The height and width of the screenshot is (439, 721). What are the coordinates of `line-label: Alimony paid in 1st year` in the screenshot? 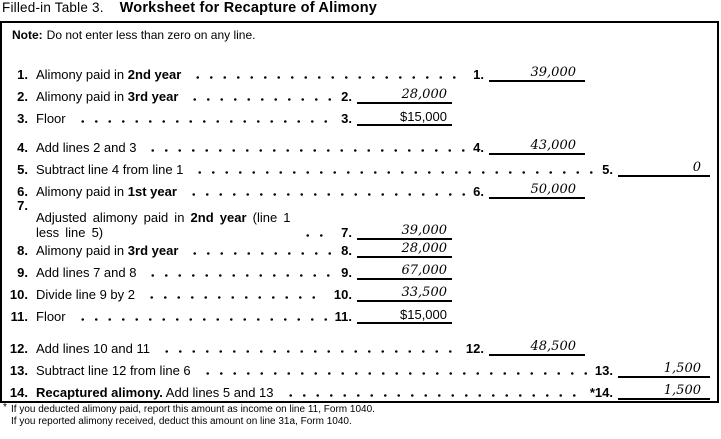 It's located at (106, 191).